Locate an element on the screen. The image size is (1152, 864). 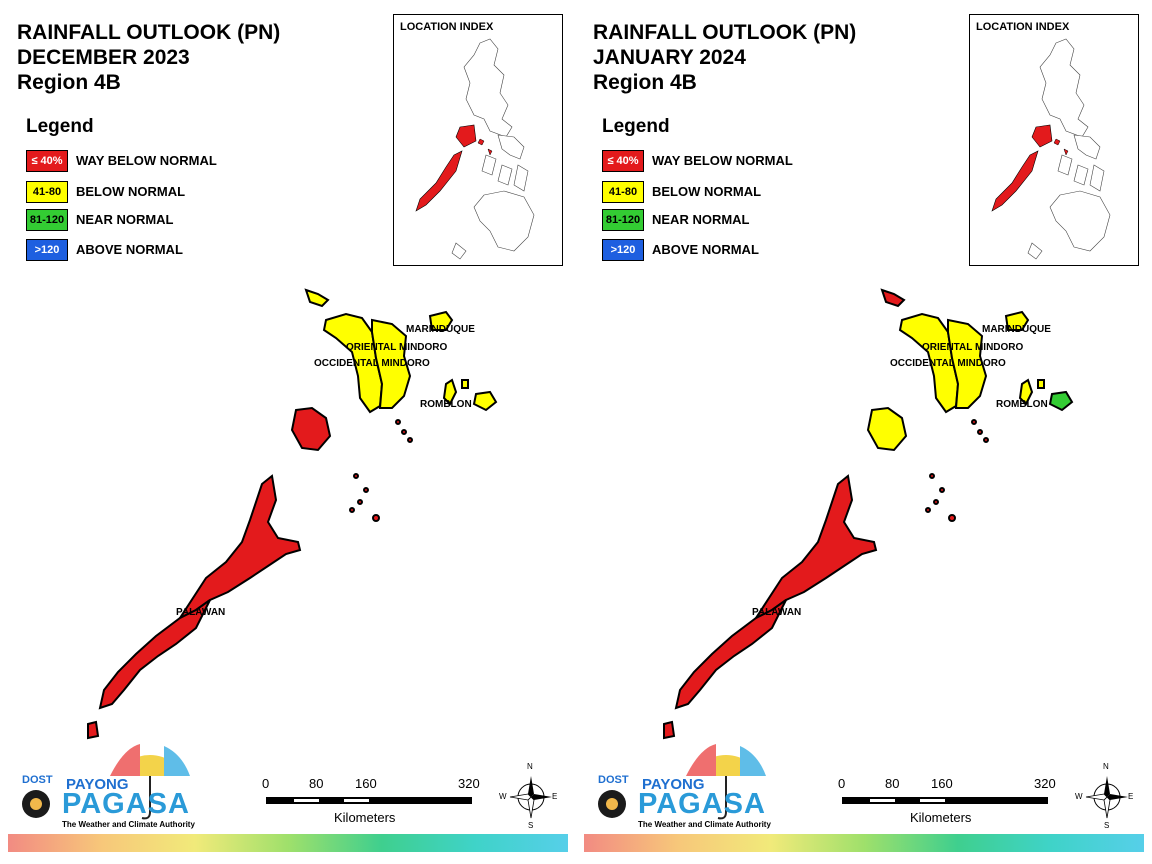
north-arrow: N S E W is located at coordinates (1106, 796).